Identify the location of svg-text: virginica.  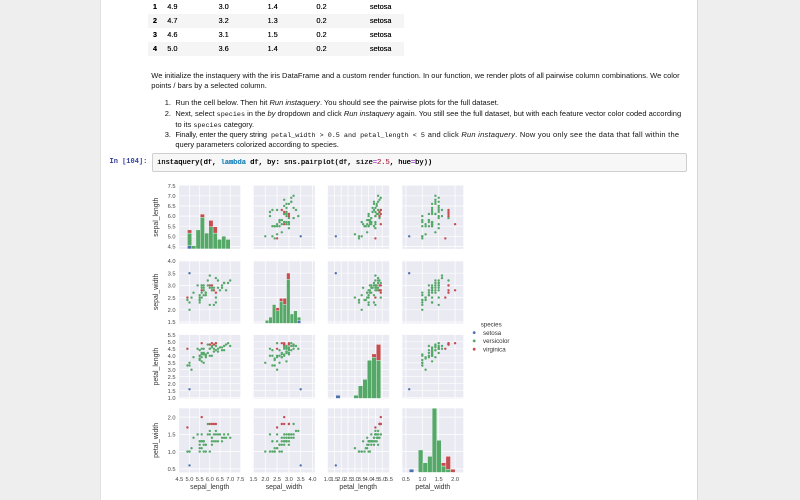
(494, 349).